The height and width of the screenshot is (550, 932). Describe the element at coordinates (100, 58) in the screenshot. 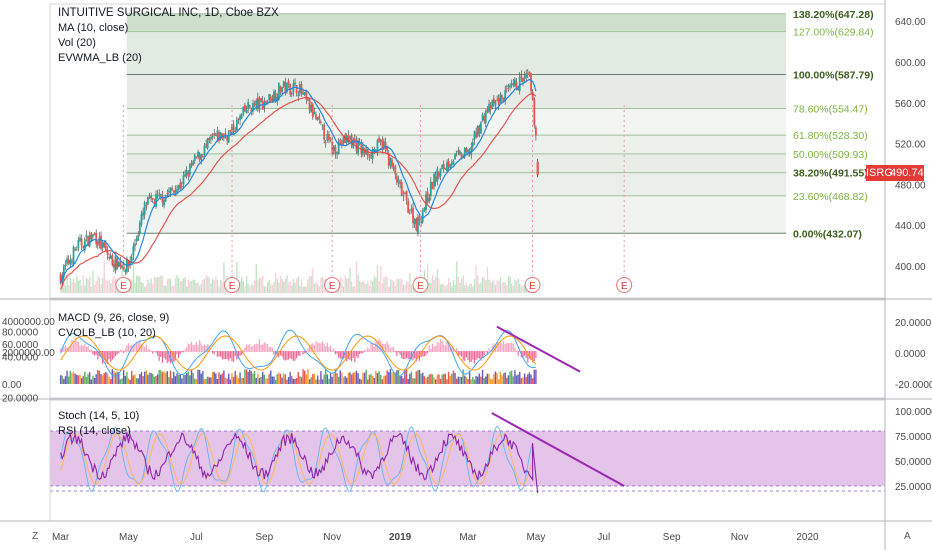

I see `legend-evwma: EVWMA_LB (20)` at that location.